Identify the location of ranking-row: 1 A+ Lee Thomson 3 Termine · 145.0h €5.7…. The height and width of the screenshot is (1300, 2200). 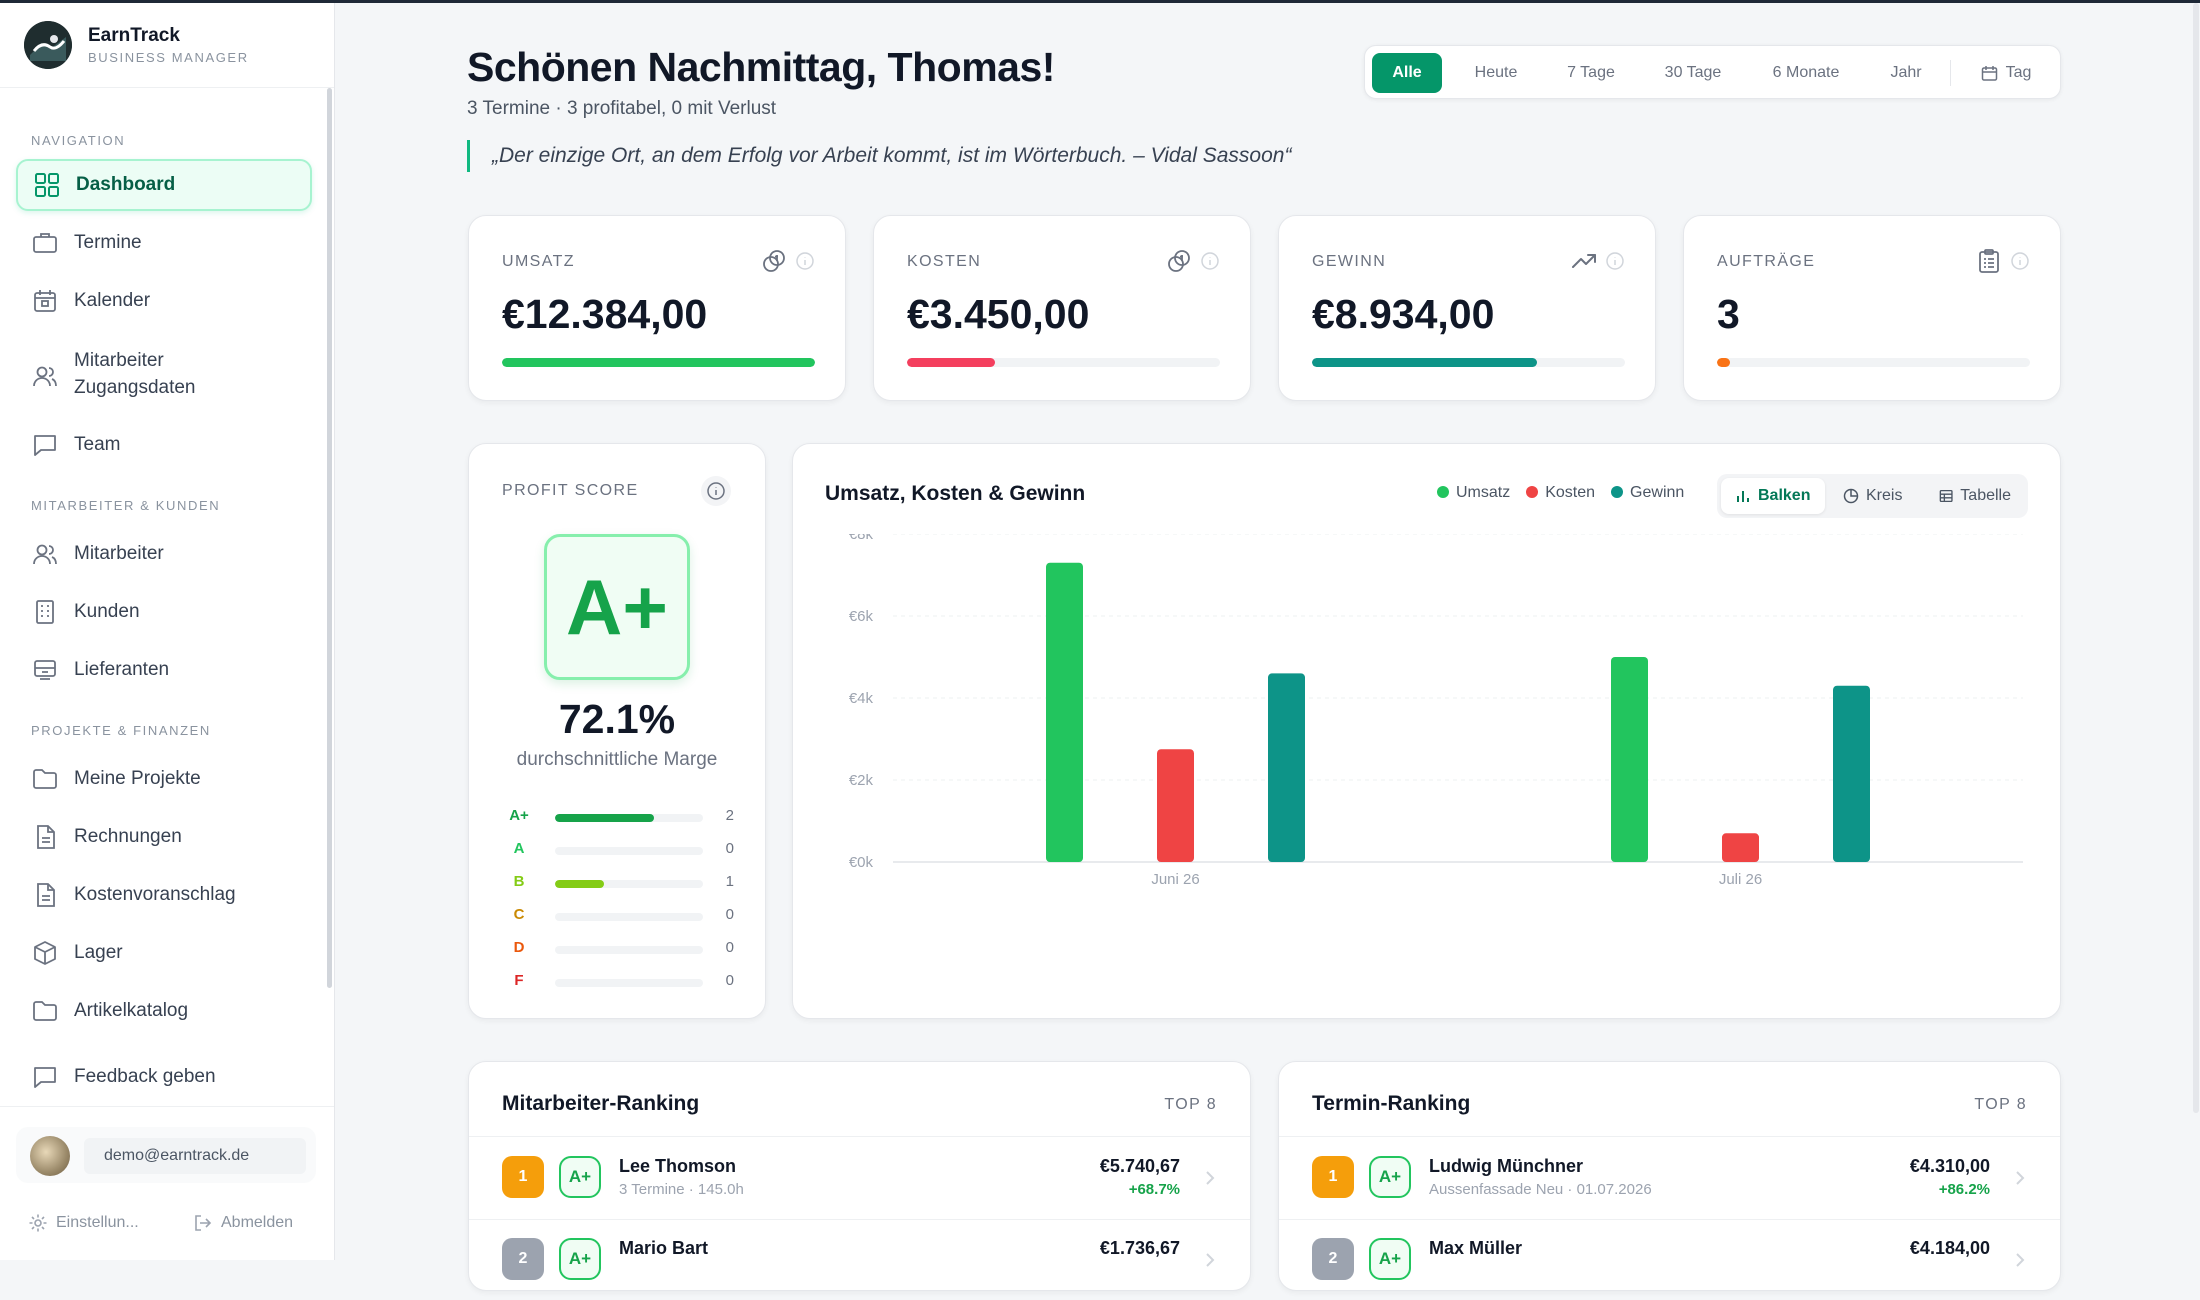
(859, 1178).